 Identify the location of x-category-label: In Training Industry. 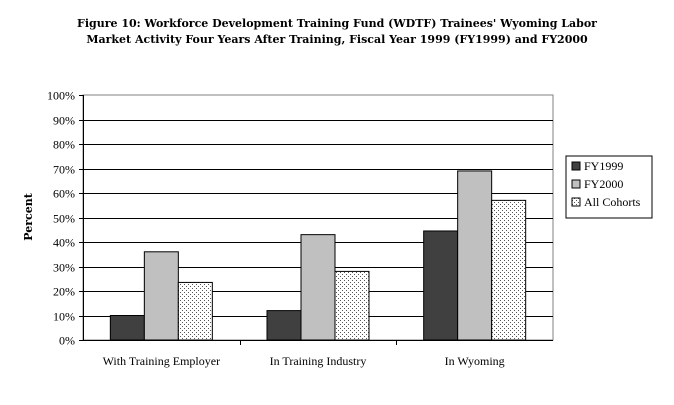
(318, 361).